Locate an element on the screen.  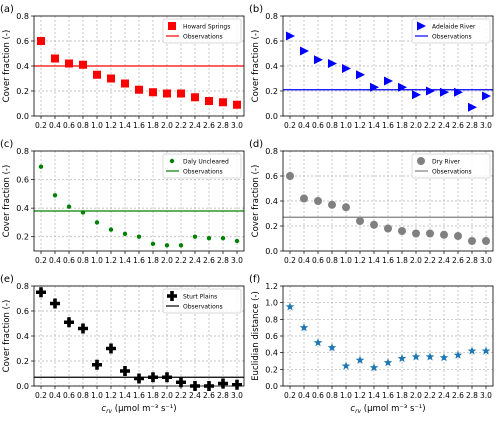
panel-label: (a) is located at coordinates (7, 9).